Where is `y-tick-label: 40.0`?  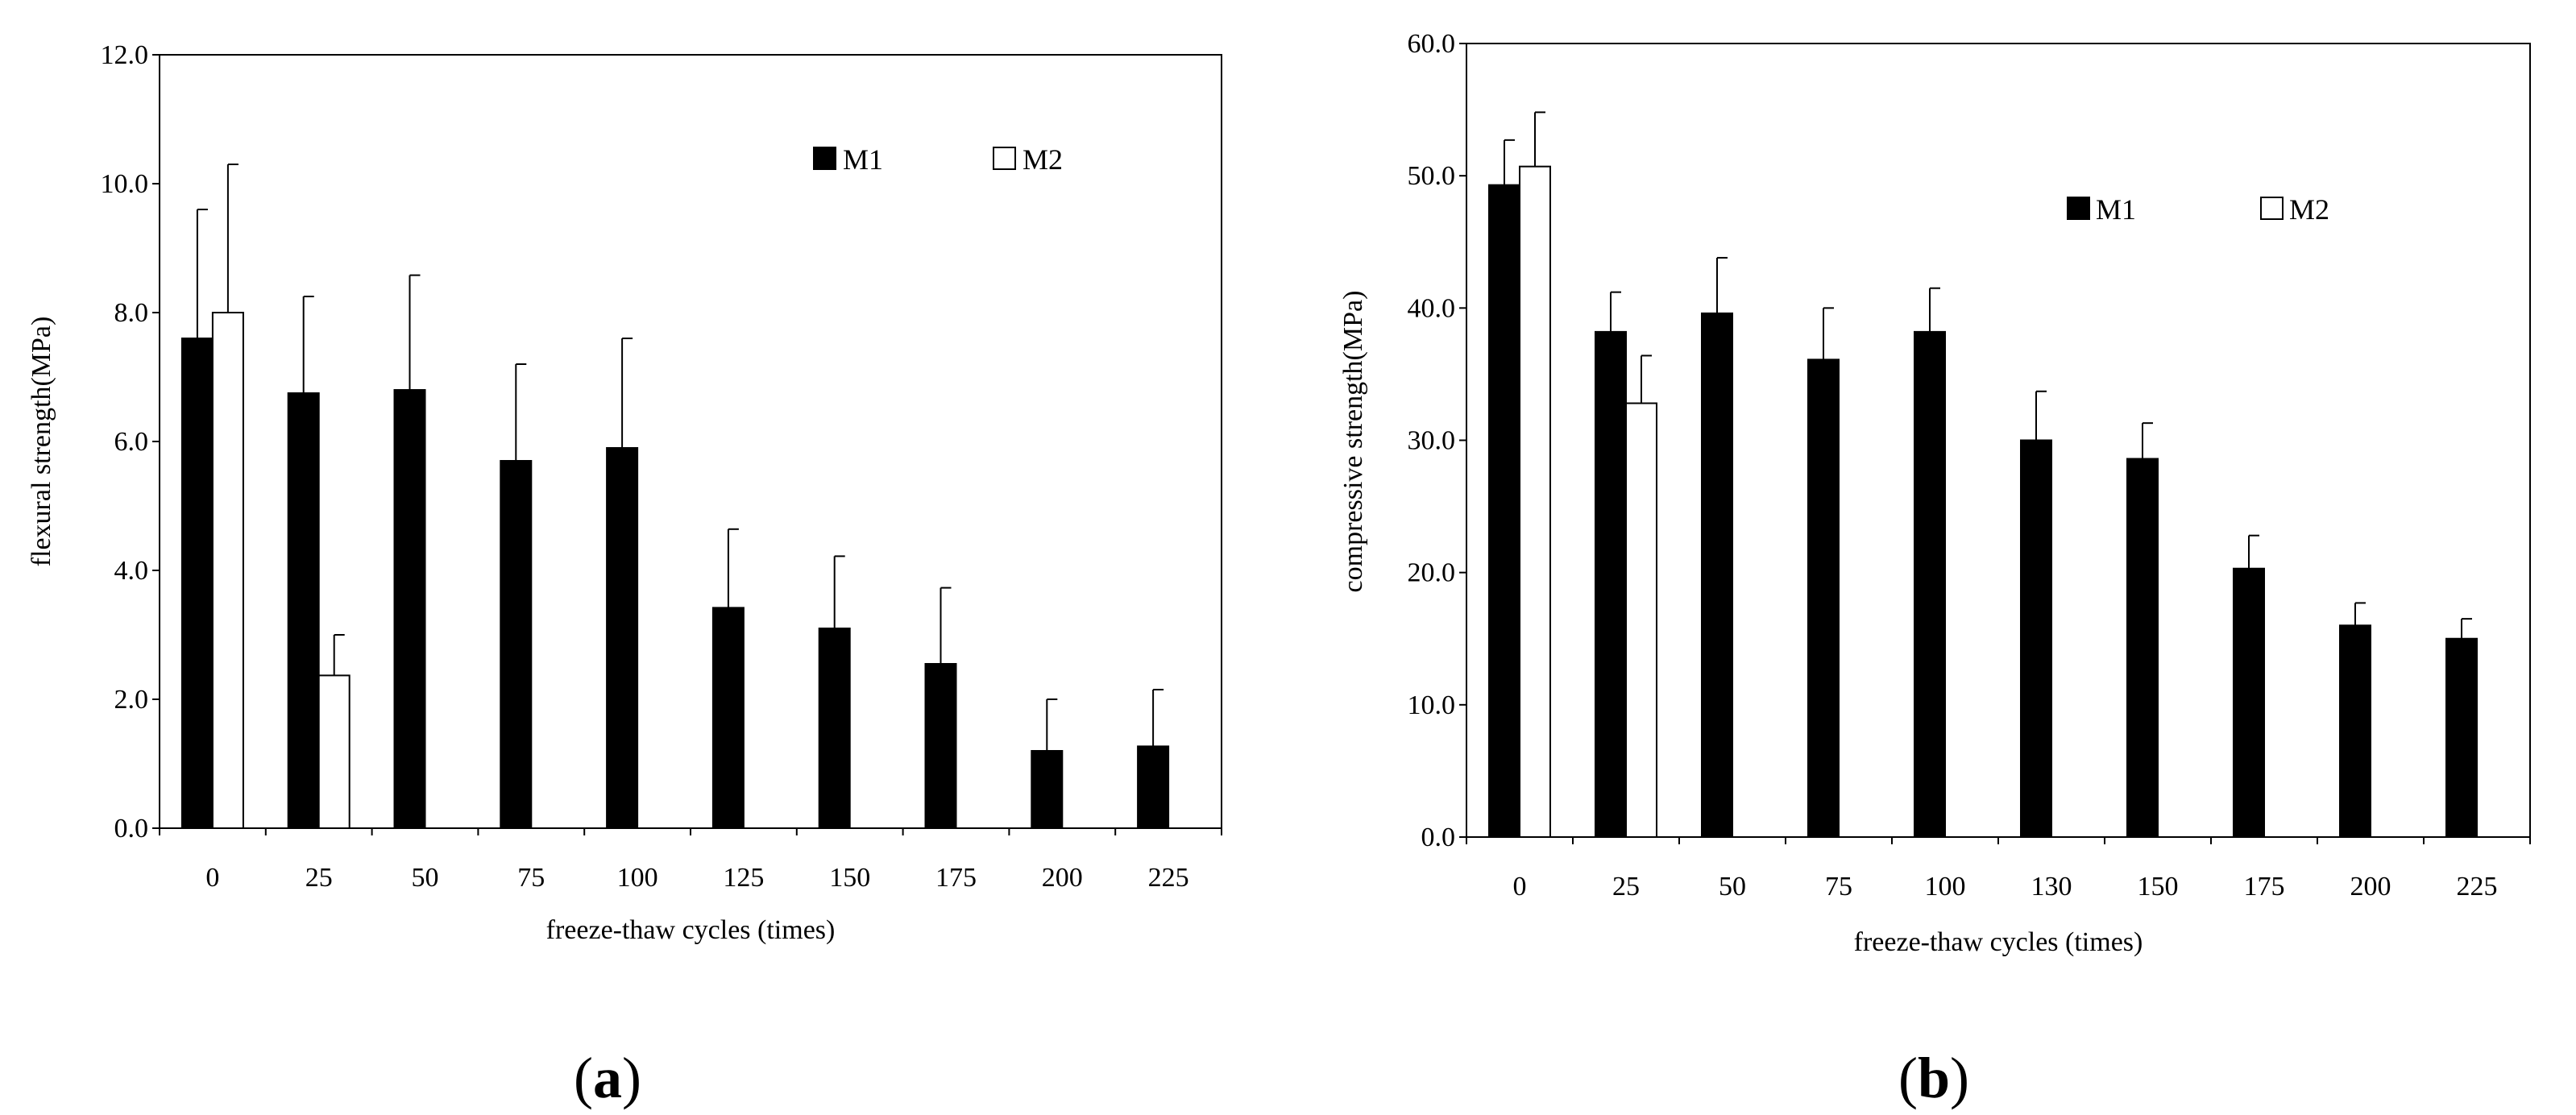
y-tick-label: 40.0 is located at coordinates (1432, 308).